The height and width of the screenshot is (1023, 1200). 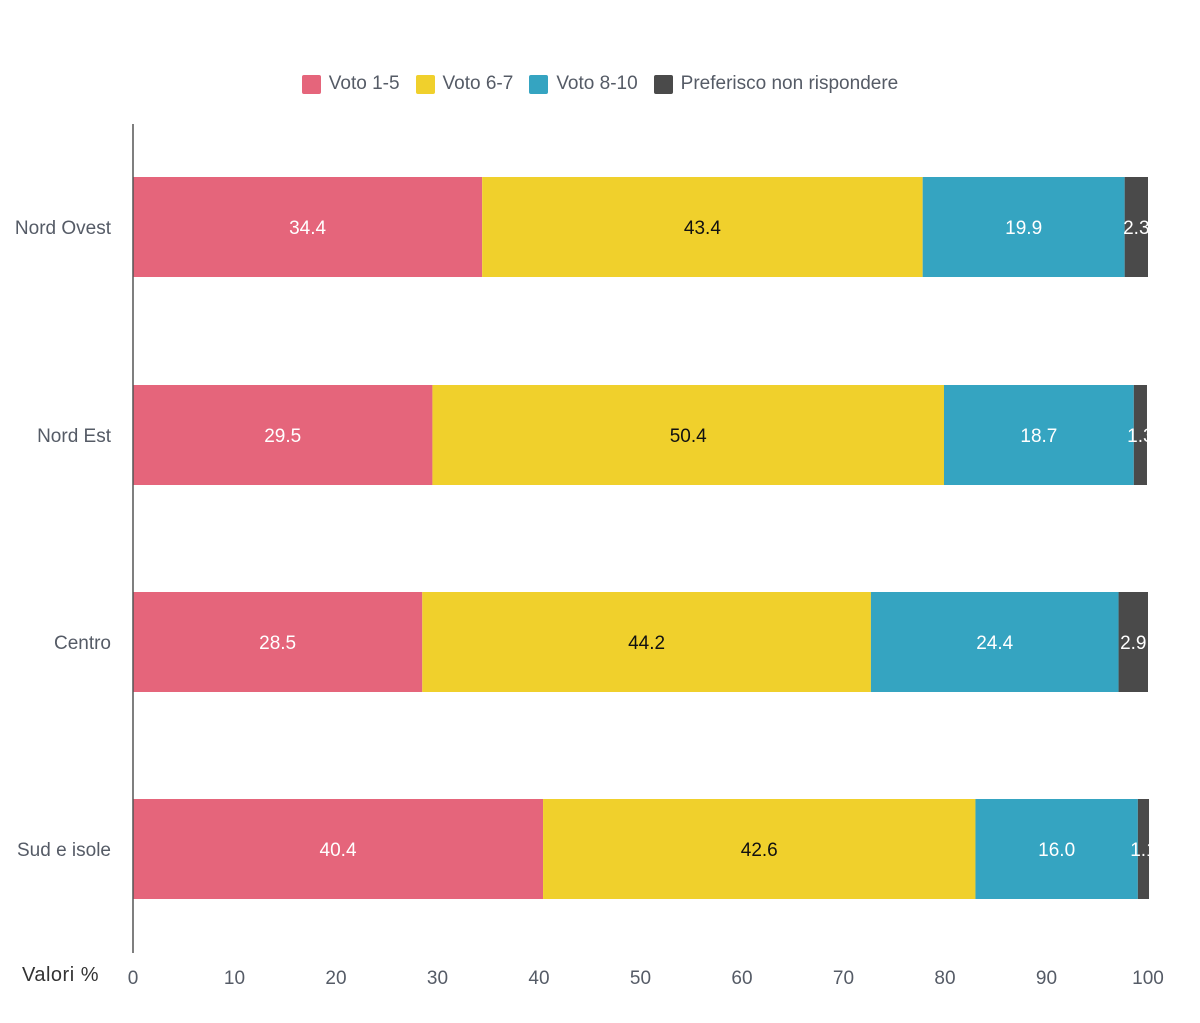 What do you see at coordinates (234, 978) in the screenshot?
I see `x-tick-label-10: 10` at bounding box center [234, 978].